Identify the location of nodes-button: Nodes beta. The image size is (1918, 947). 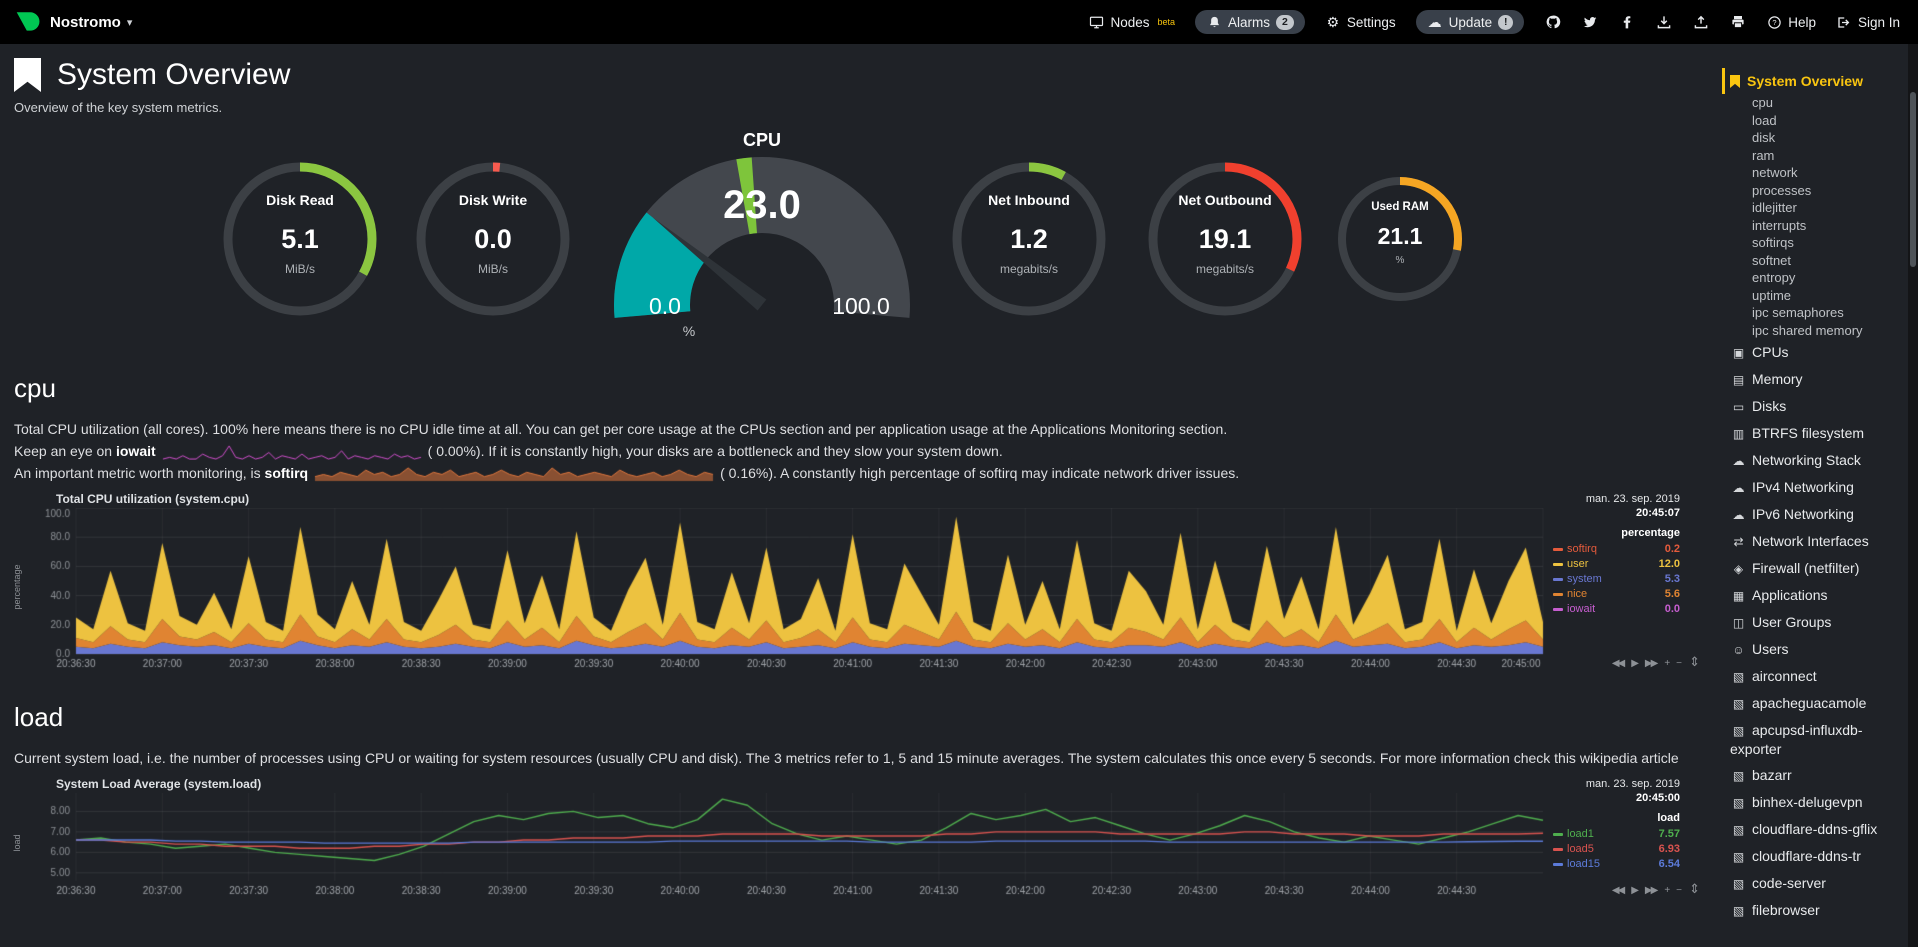
(1131, 22).